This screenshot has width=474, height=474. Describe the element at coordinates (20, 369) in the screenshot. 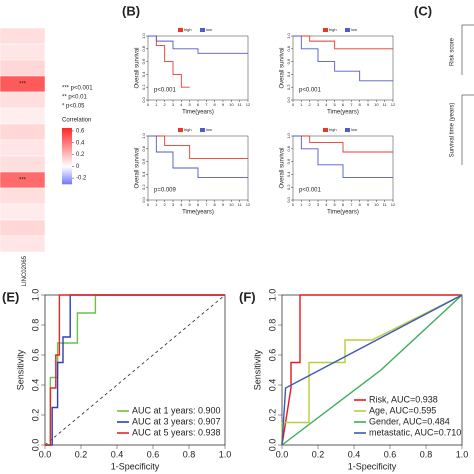

I see `y-axis-label: Sensitivity` at that location.